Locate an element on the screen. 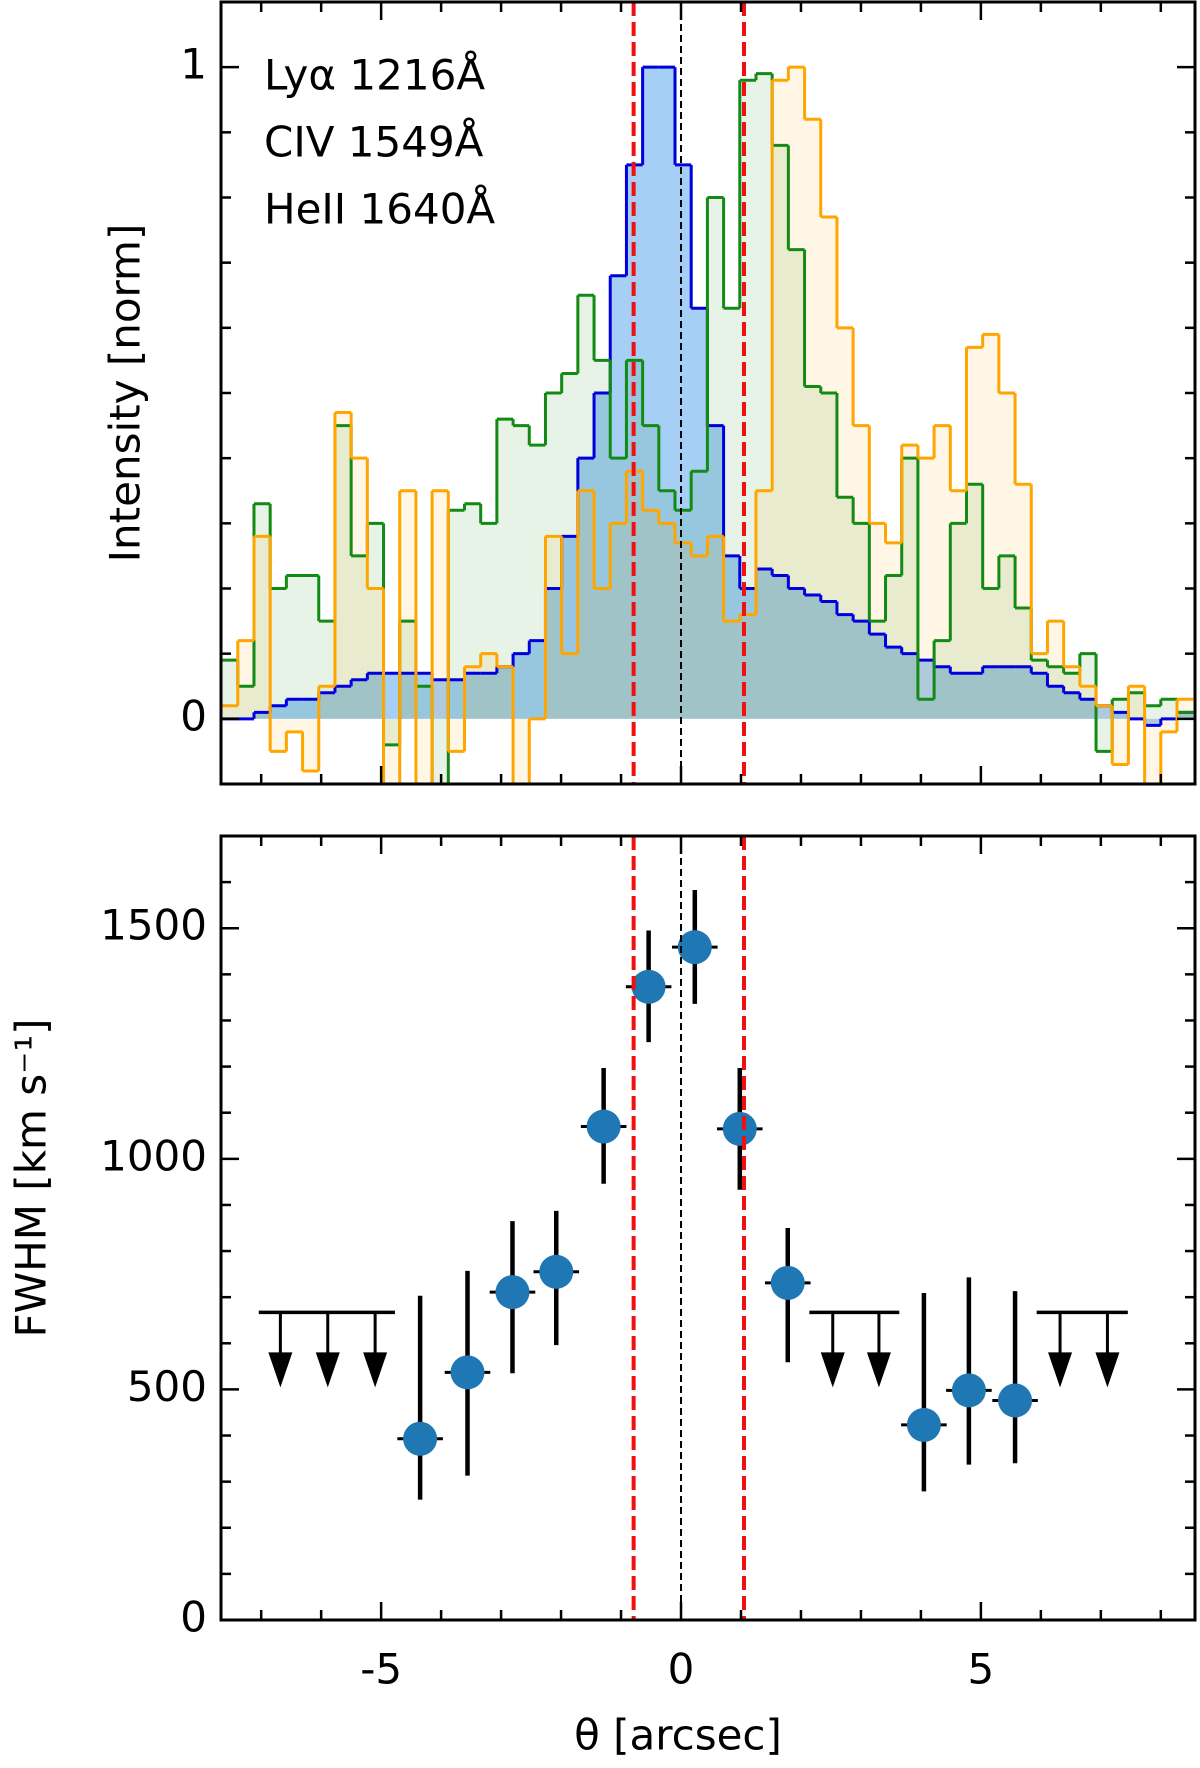 This screenshot has width=1200, height=1768. y-tick-label: 1 is located at coordinates (193, 64).